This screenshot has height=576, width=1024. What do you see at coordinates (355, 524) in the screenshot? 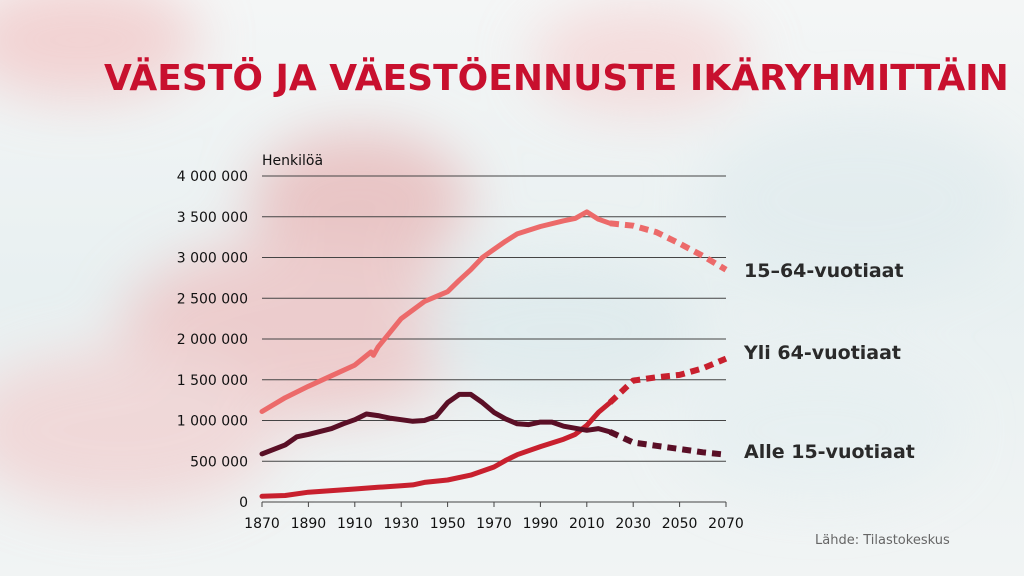
I see `x-tick-label: 1910` at bounding box center [355, 524].